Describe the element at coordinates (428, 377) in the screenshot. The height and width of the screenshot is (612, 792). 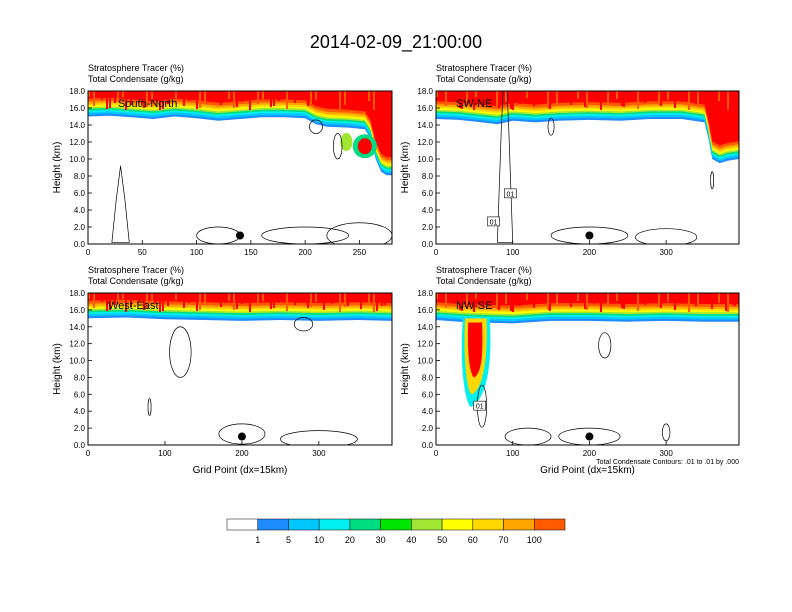
I see `y-tick-label: 8.0` at that location.